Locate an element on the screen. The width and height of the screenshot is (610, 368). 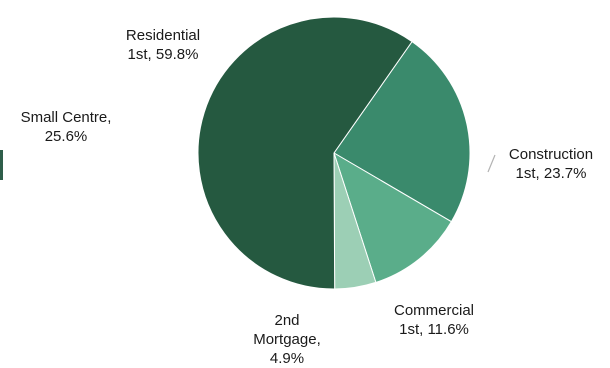
slice-commercial is located at coordinates (393, 217).